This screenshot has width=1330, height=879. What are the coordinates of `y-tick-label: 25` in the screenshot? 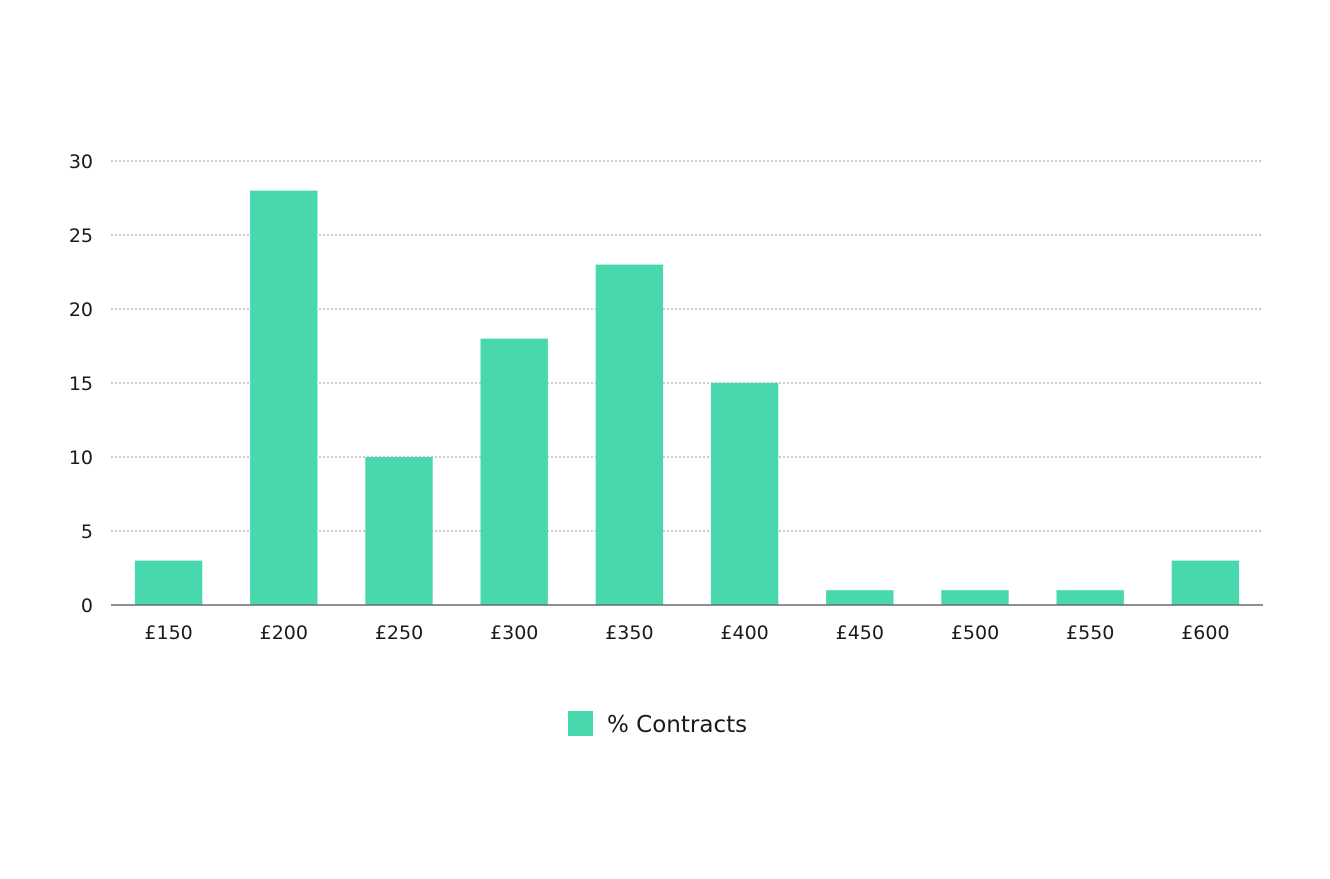 It's located at (81, 236).